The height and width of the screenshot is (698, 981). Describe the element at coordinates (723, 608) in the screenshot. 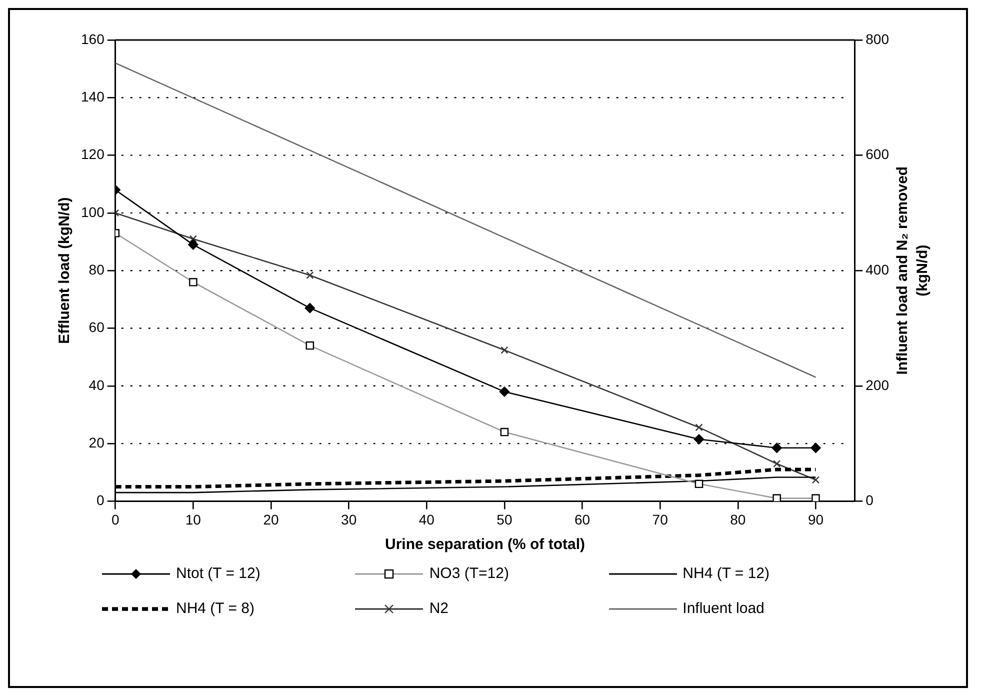

I see `legend-label: Influent load` at that location.